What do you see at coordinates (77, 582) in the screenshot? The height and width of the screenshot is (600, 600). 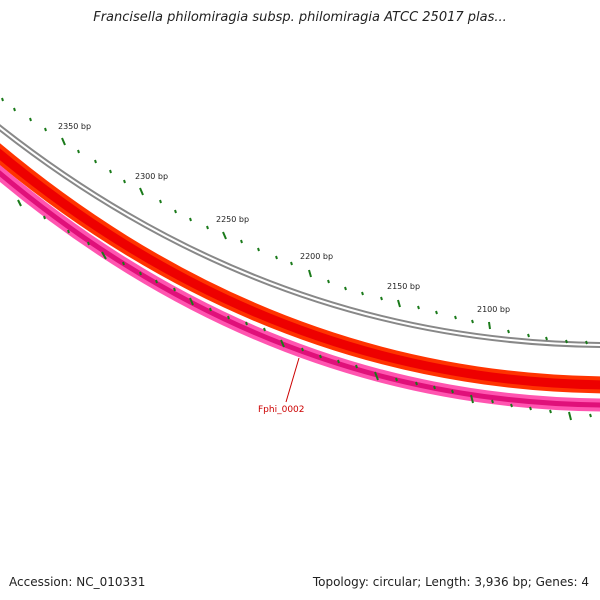 I see `accession-label: Accession: NC_010331` at bounding box center [77, 582].